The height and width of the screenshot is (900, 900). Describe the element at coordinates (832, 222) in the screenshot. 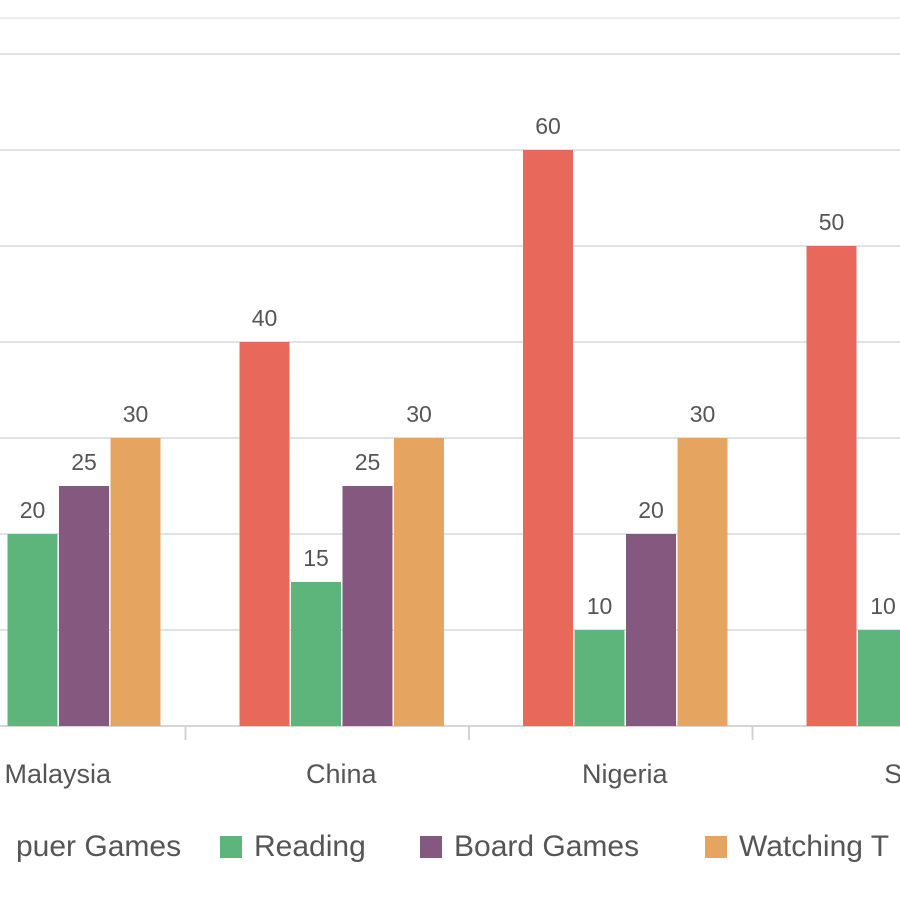

I see `data-label: 50` at that location.